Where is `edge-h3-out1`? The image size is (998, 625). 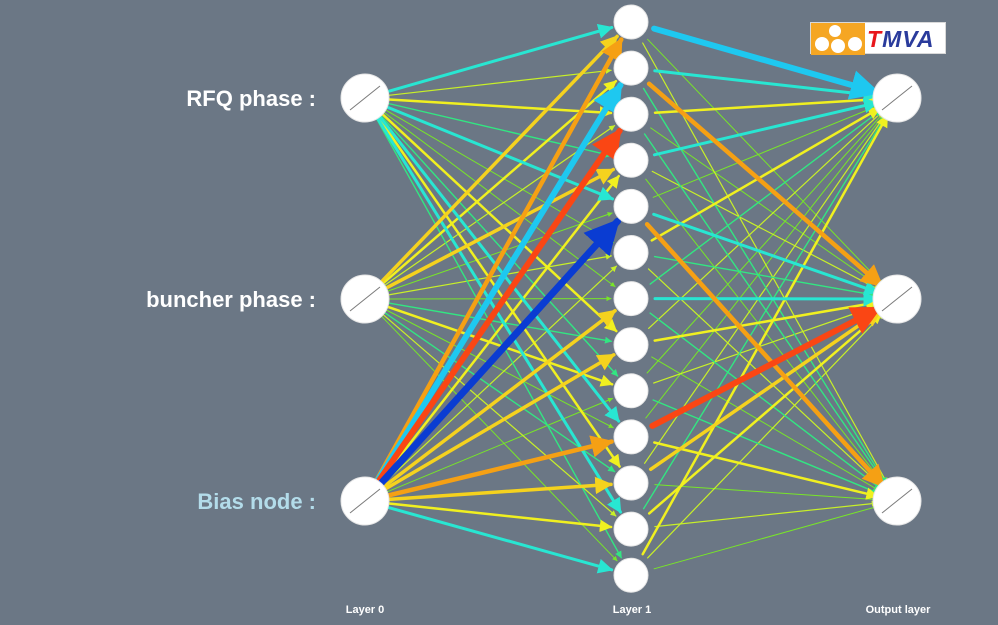 edge-h3-out1 is located at coordinates (765, 230).